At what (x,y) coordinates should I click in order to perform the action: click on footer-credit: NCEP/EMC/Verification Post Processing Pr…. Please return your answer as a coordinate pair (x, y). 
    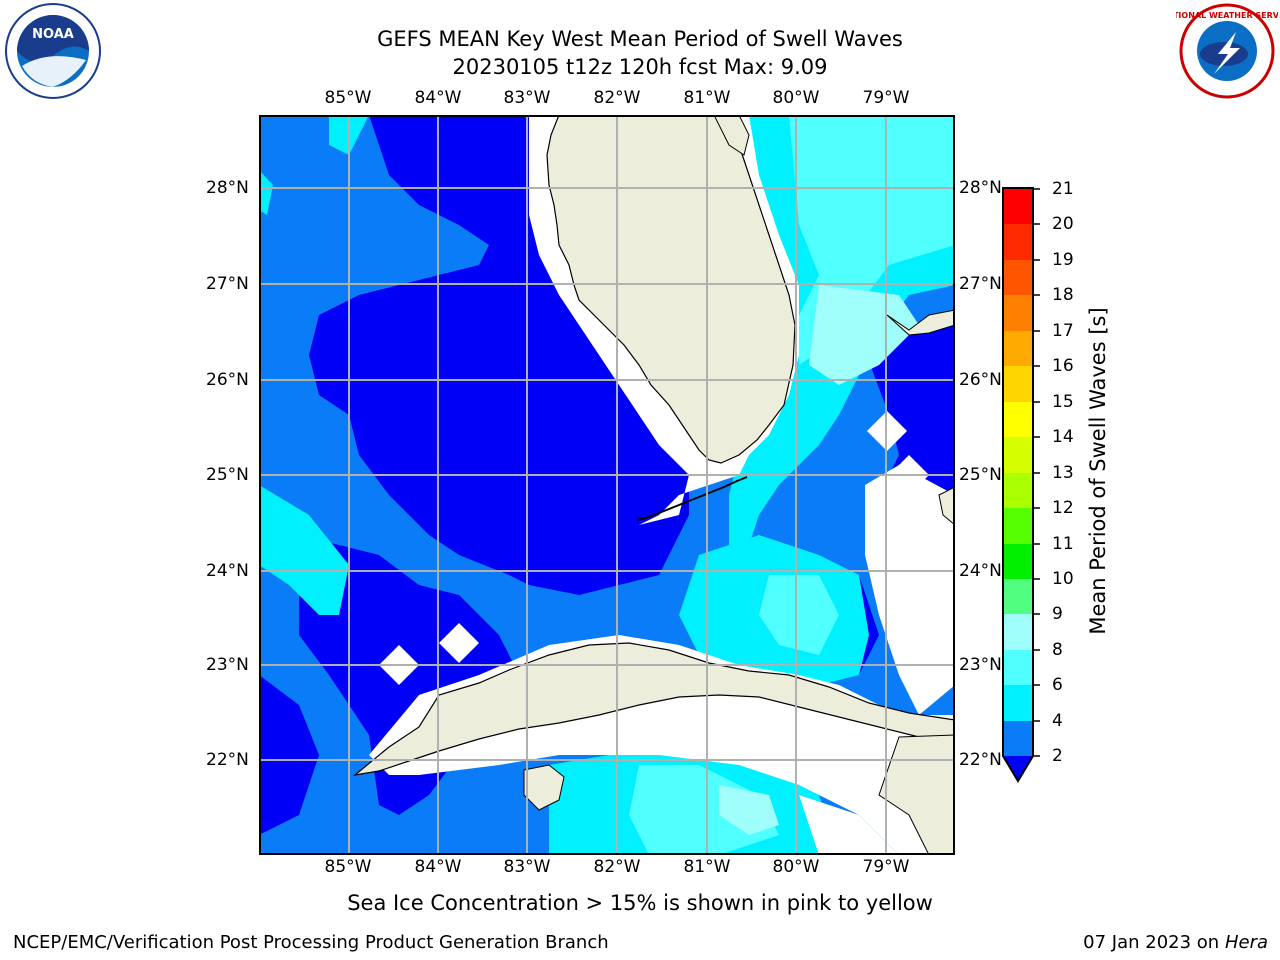
    Looking at the image, I should click on (311, 942).